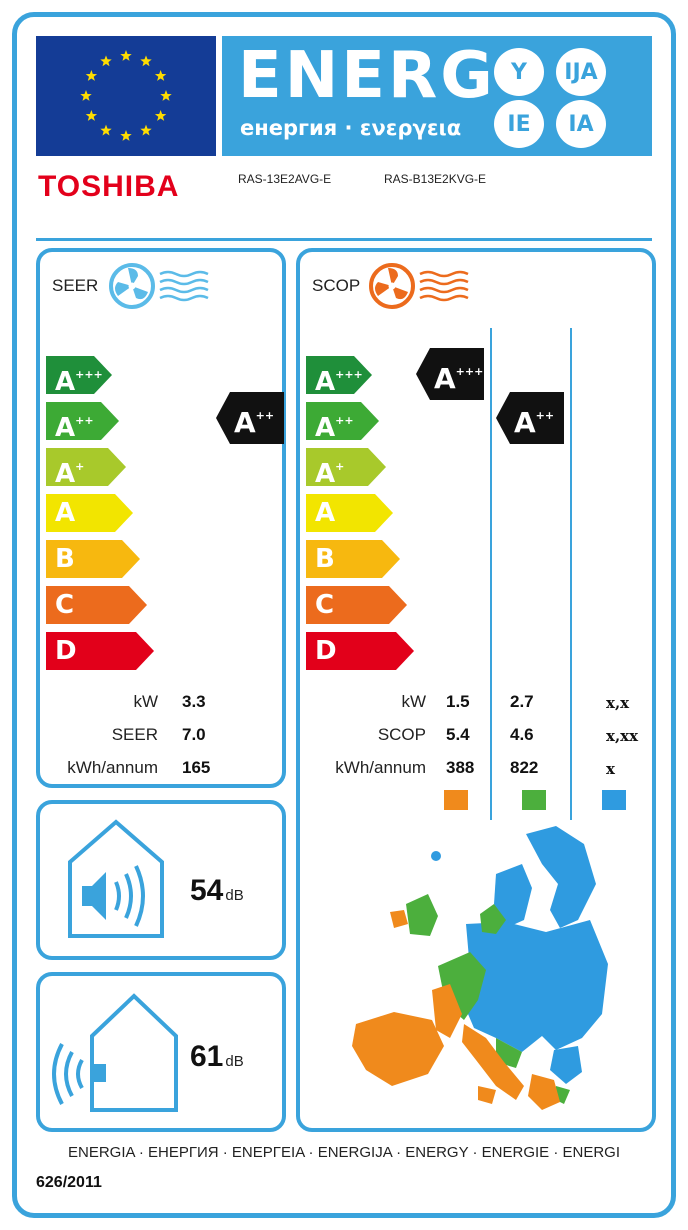  I want to click on zone-swatch-colder, so click(614, 800).